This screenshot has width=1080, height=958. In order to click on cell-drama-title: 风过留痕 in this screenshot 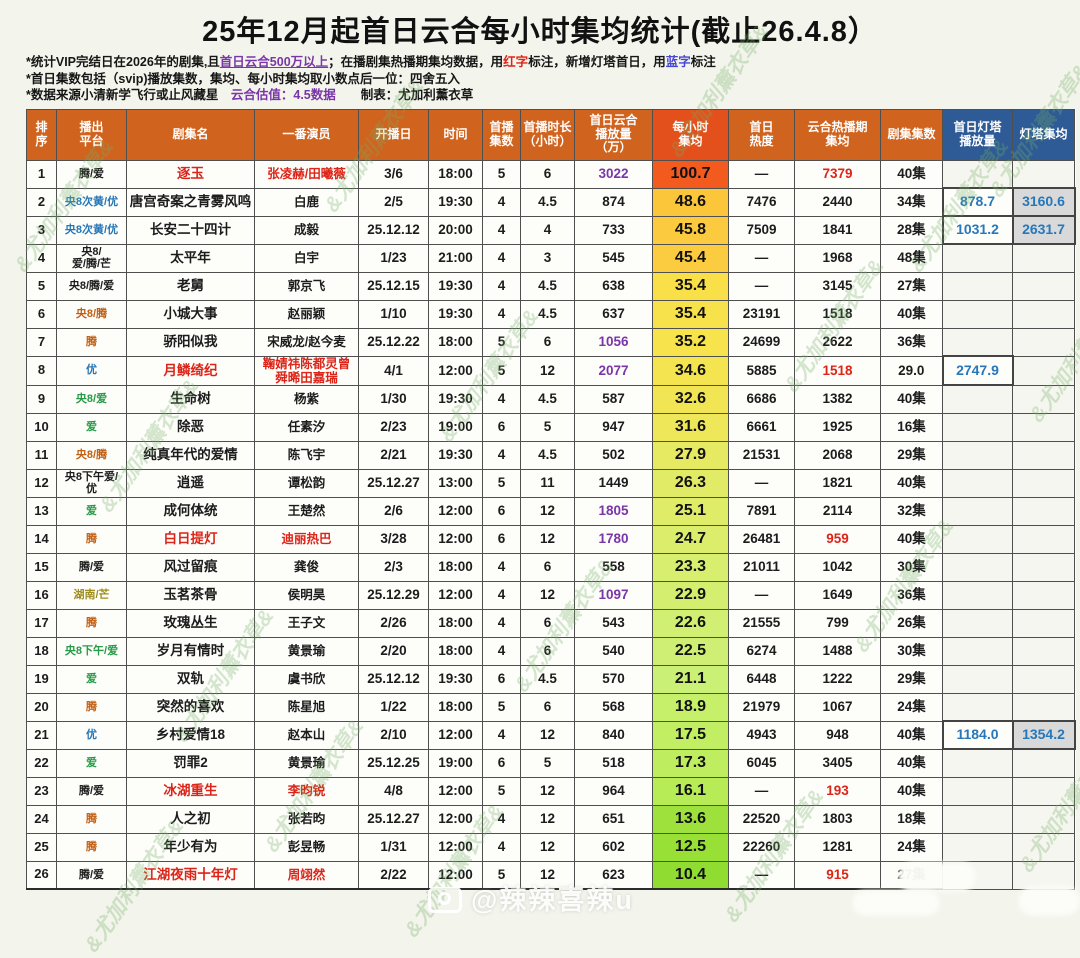, I will do `click(190, 567)`.